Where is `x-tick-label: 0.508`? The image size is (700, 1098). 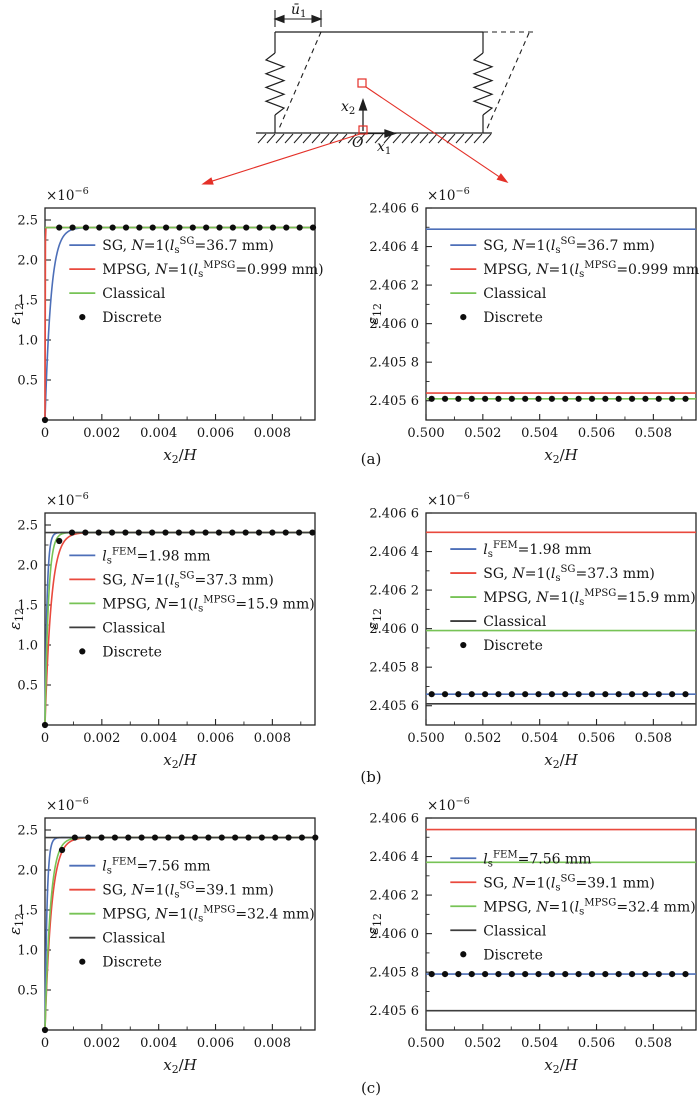 x-tick-label: 0.508 is located at coordinates (653, 433).